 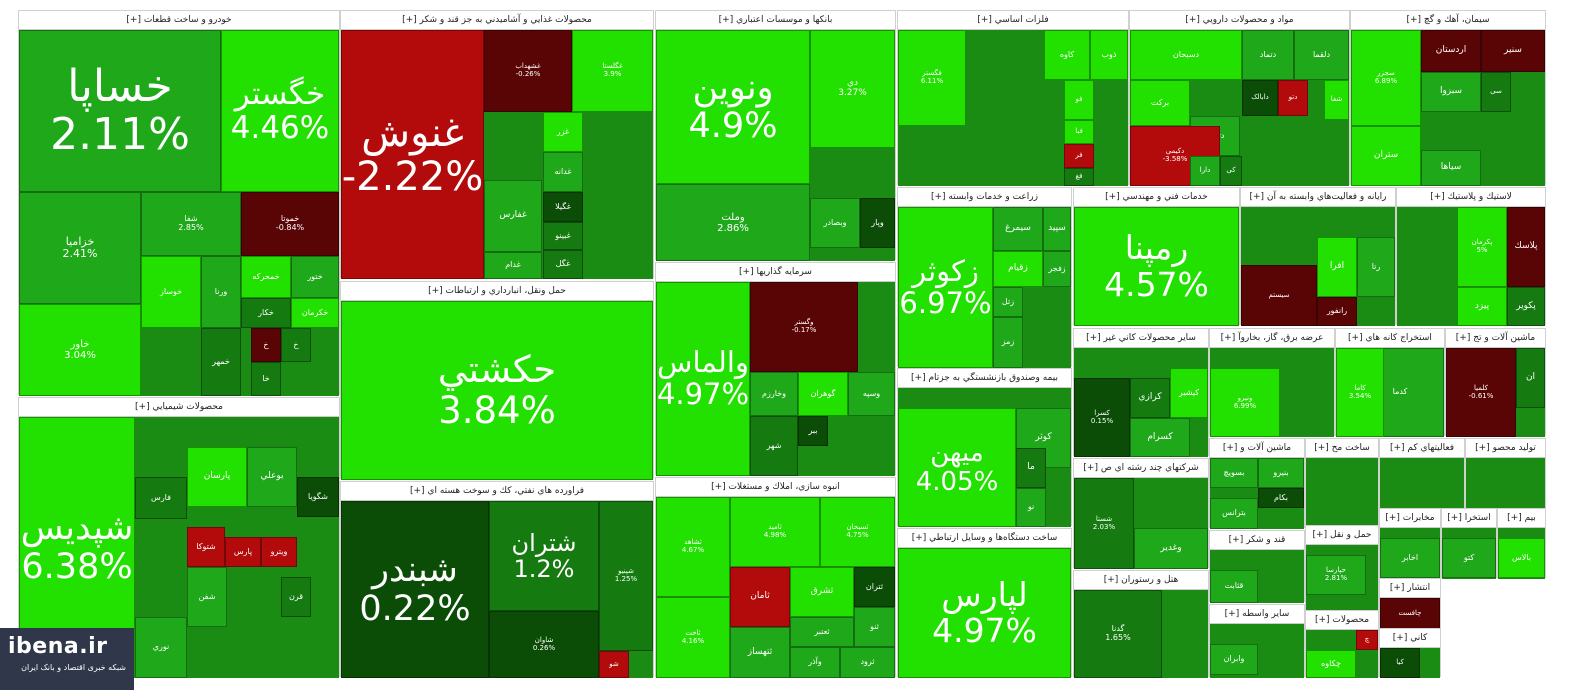 What do you see at coordinates (815, 662) in the screenshot?
I see `stock-tile: وآذر` at bounding box center [815, 662].